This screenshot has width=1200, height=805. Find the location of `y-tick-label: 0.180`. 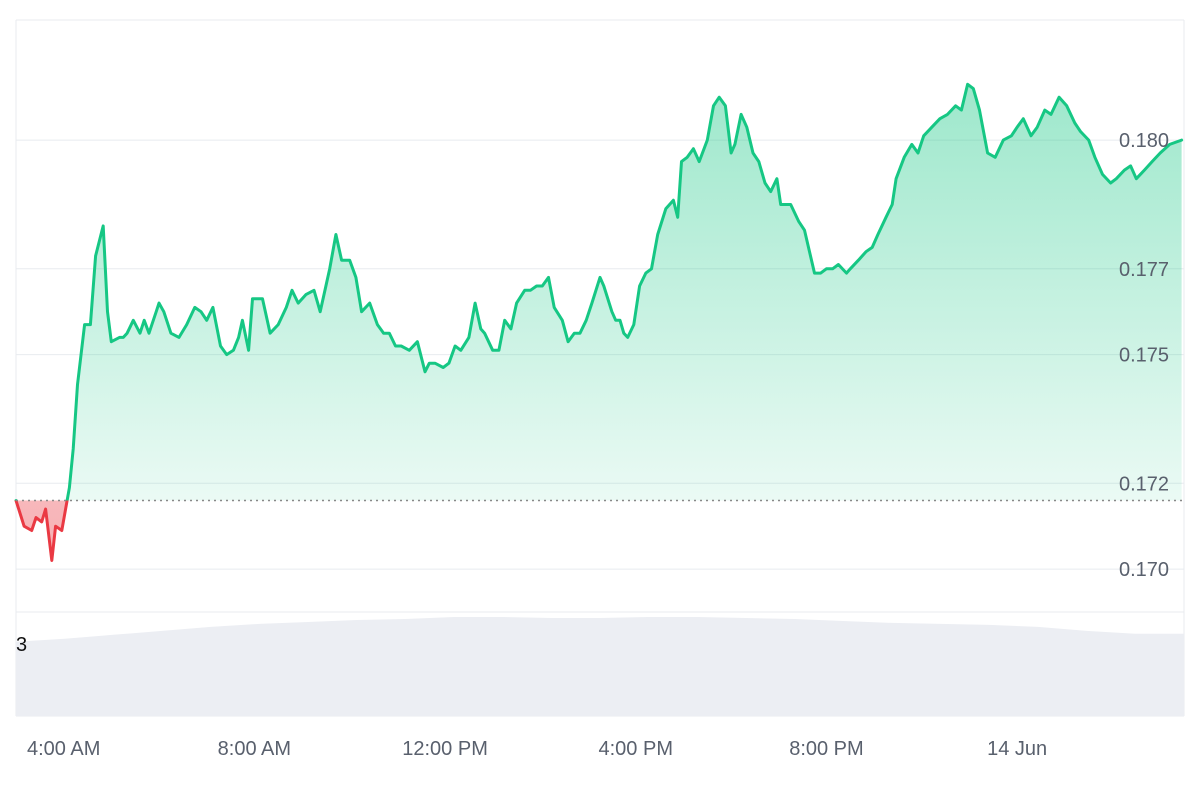

y-tick-label: 0.180 is located at coordinates (1144, 141).